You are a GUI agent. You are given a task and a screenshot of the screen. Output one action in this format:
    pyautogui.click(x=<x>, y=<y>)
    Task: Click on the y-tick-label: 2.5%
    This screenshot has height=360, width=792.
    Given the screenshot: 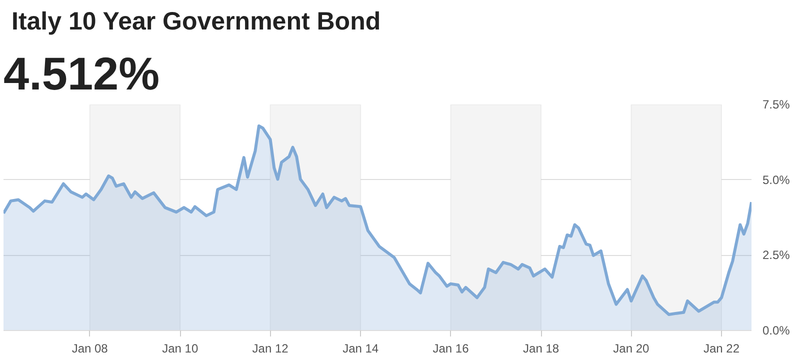 What is the action you would take?
    pyautogui.click(x=776, y=255)
    